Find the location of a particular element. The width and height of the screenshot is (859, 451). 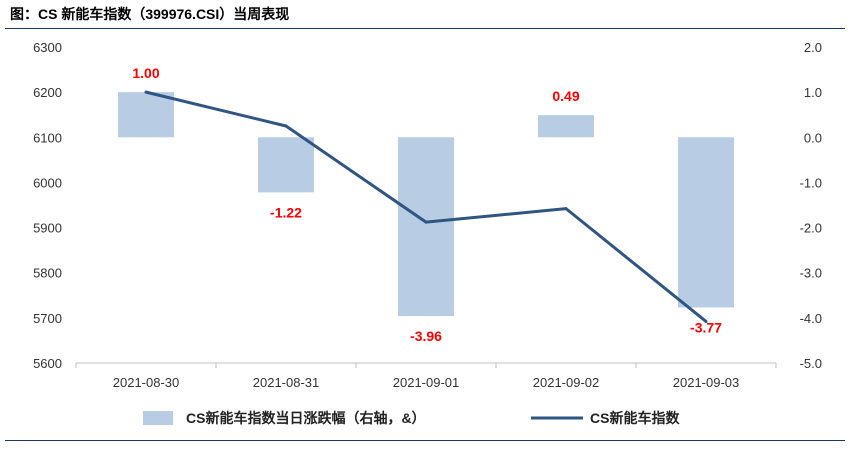

bar-data-label: 1.00 is located at coordinates (145, 73).